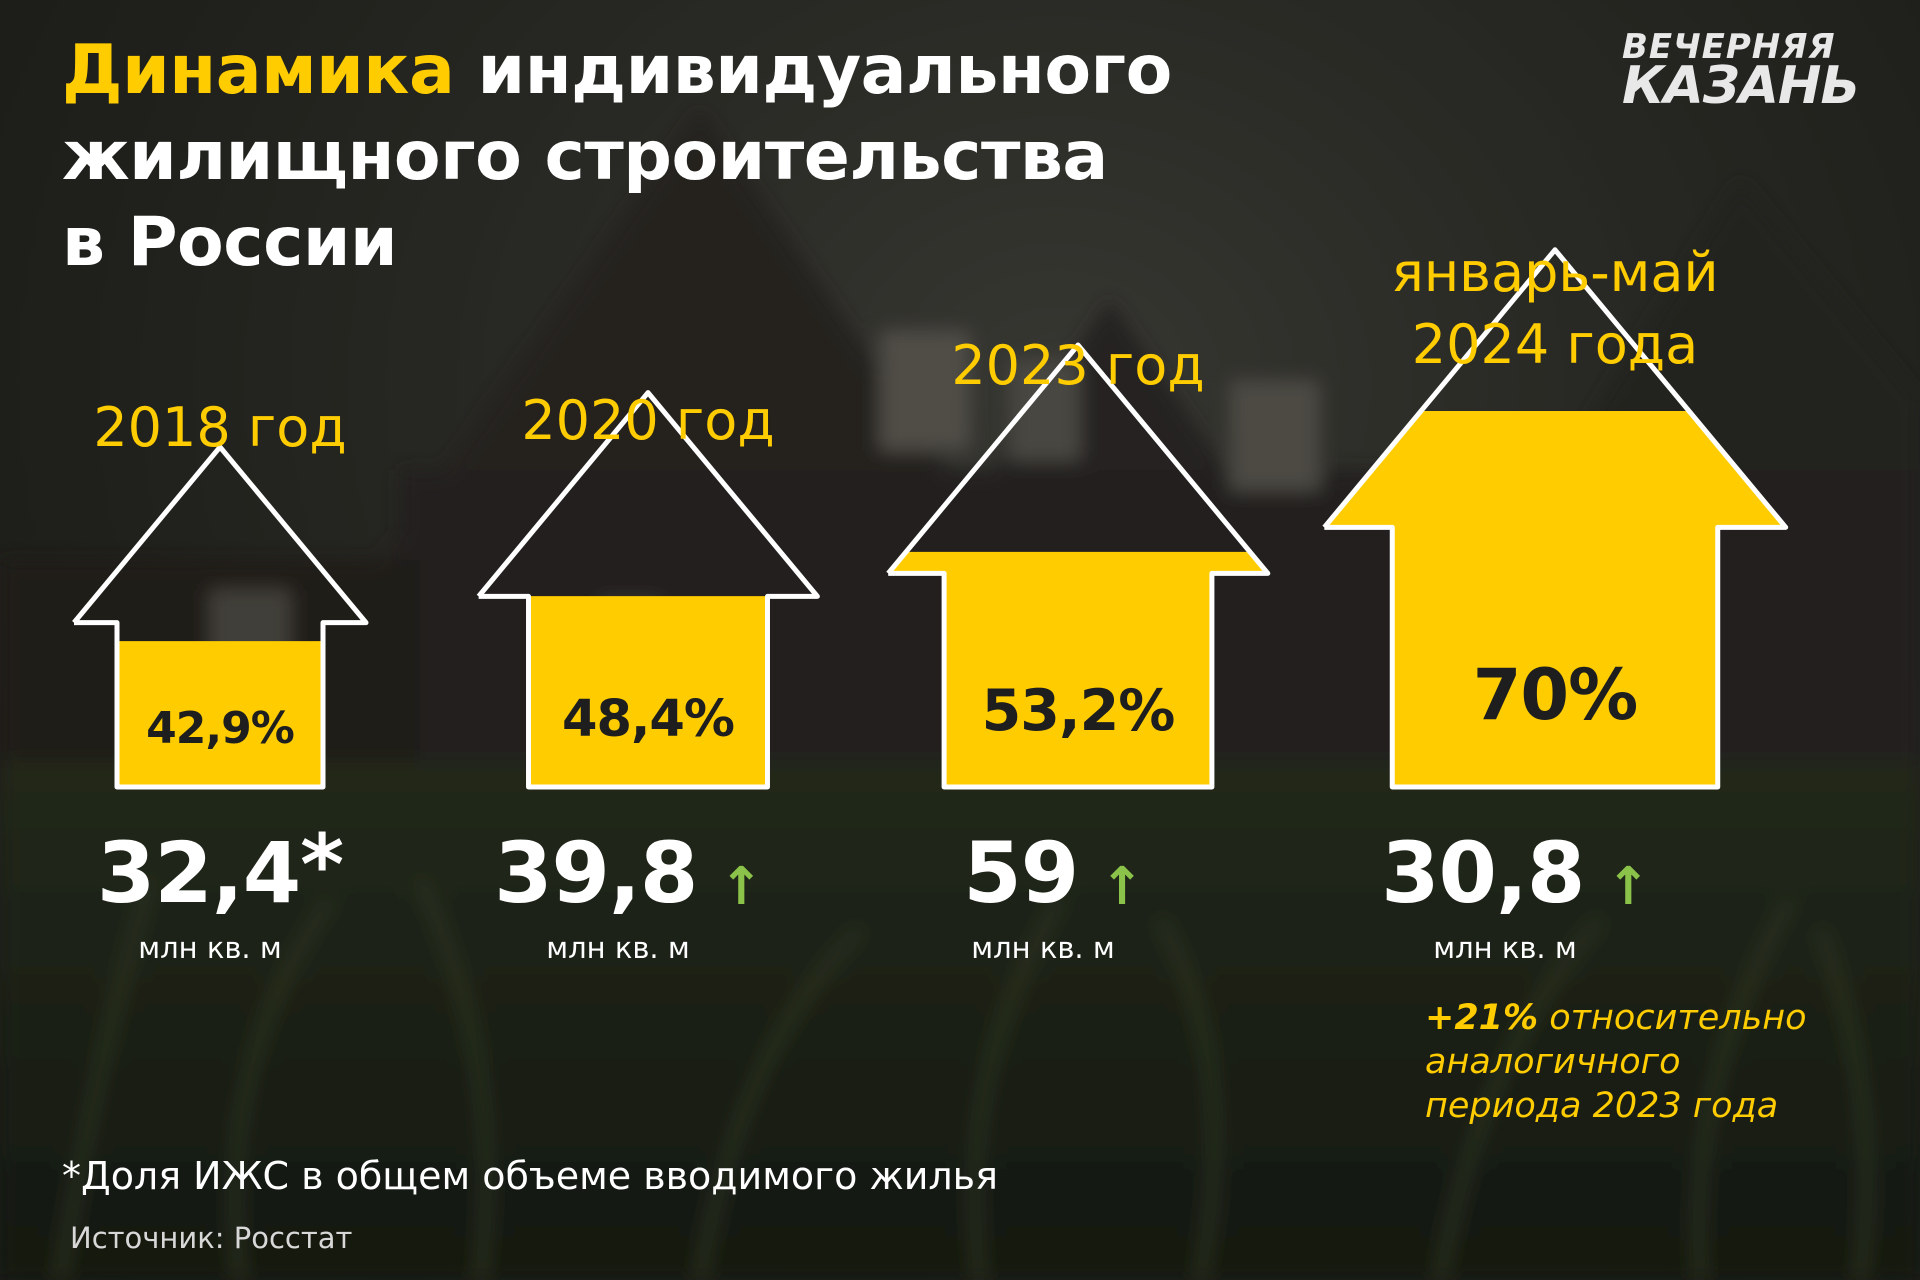 This screenshot has height=1280, width=1920. Describe the element at coordinates (211, 1238) in the screenshot. I see `source-credit: Источник: Росстат` at that location.